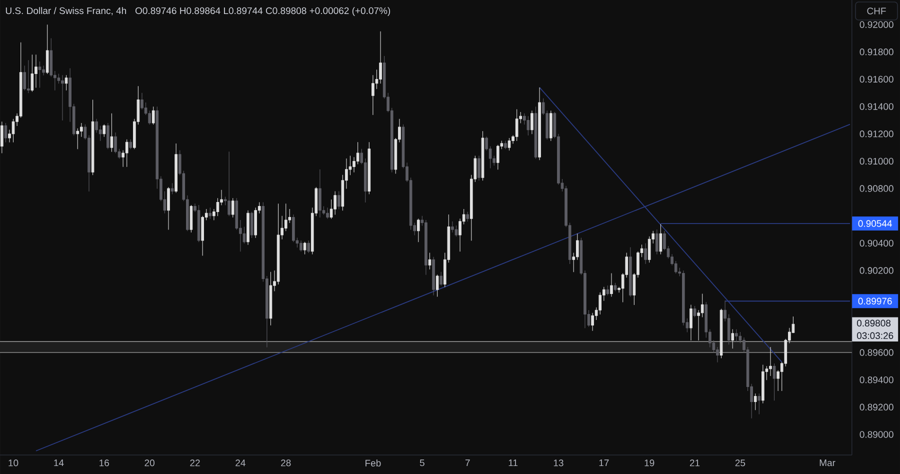 The width and height of the screenshot is (900, 474). Describe the element at coordinates (59, 463) in the screenshot. I see `x-tick-label: 14` at that location.